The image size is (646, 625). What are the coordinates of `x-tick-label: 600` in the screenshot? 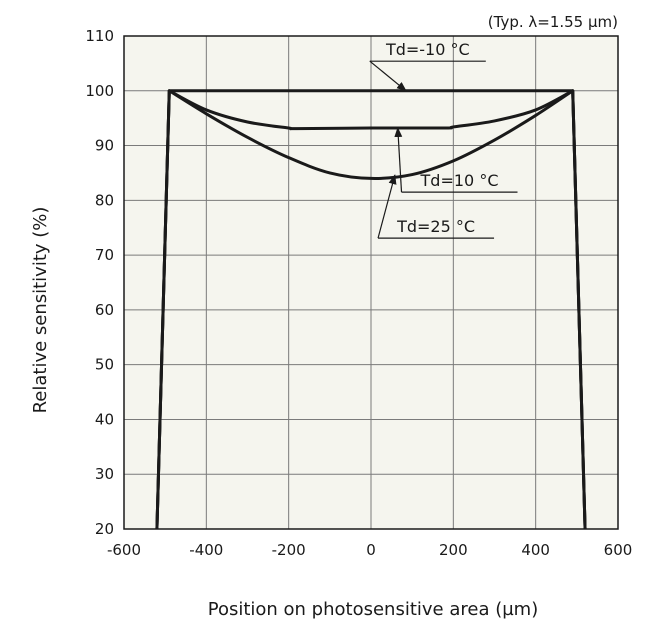 It's located at (618, 550).